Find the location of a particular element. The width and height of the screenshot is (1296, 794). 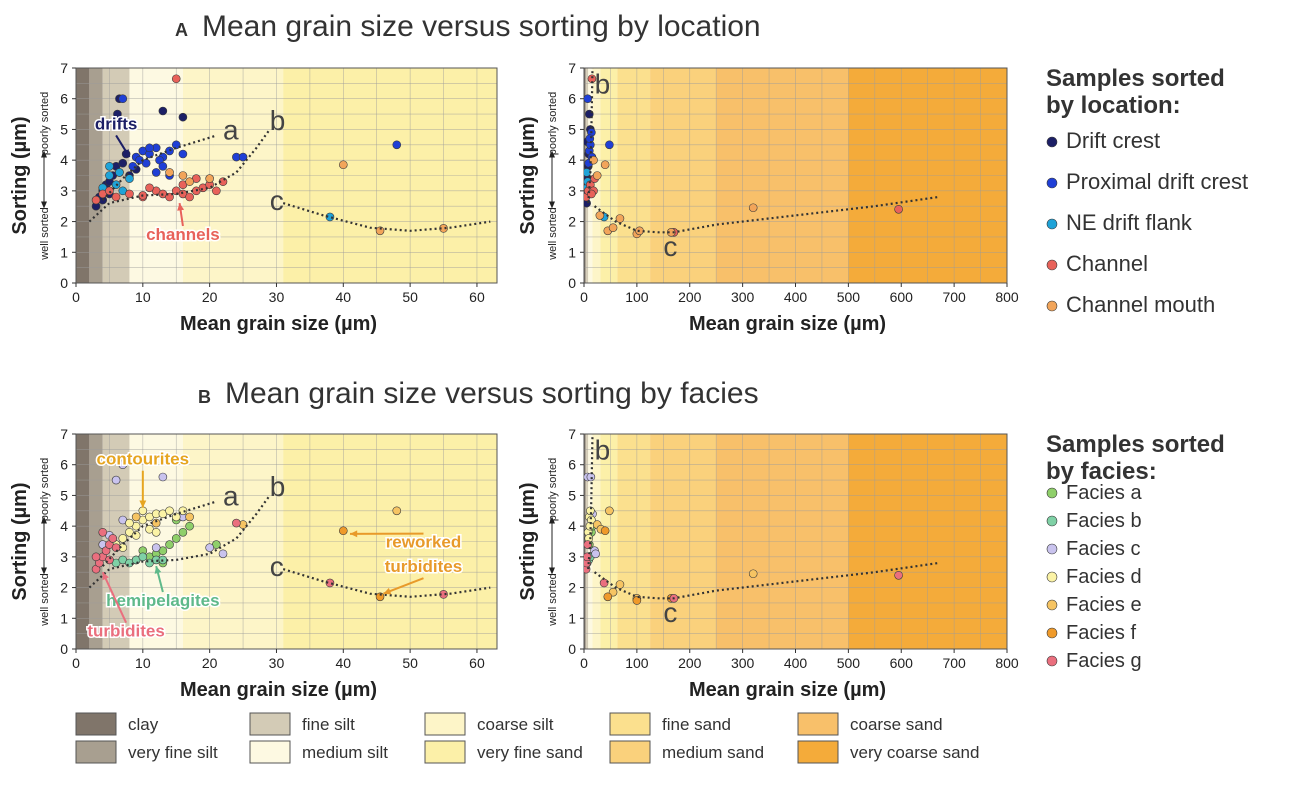

legend-item-label: Drift crest is located at coordinates (1113, 140).